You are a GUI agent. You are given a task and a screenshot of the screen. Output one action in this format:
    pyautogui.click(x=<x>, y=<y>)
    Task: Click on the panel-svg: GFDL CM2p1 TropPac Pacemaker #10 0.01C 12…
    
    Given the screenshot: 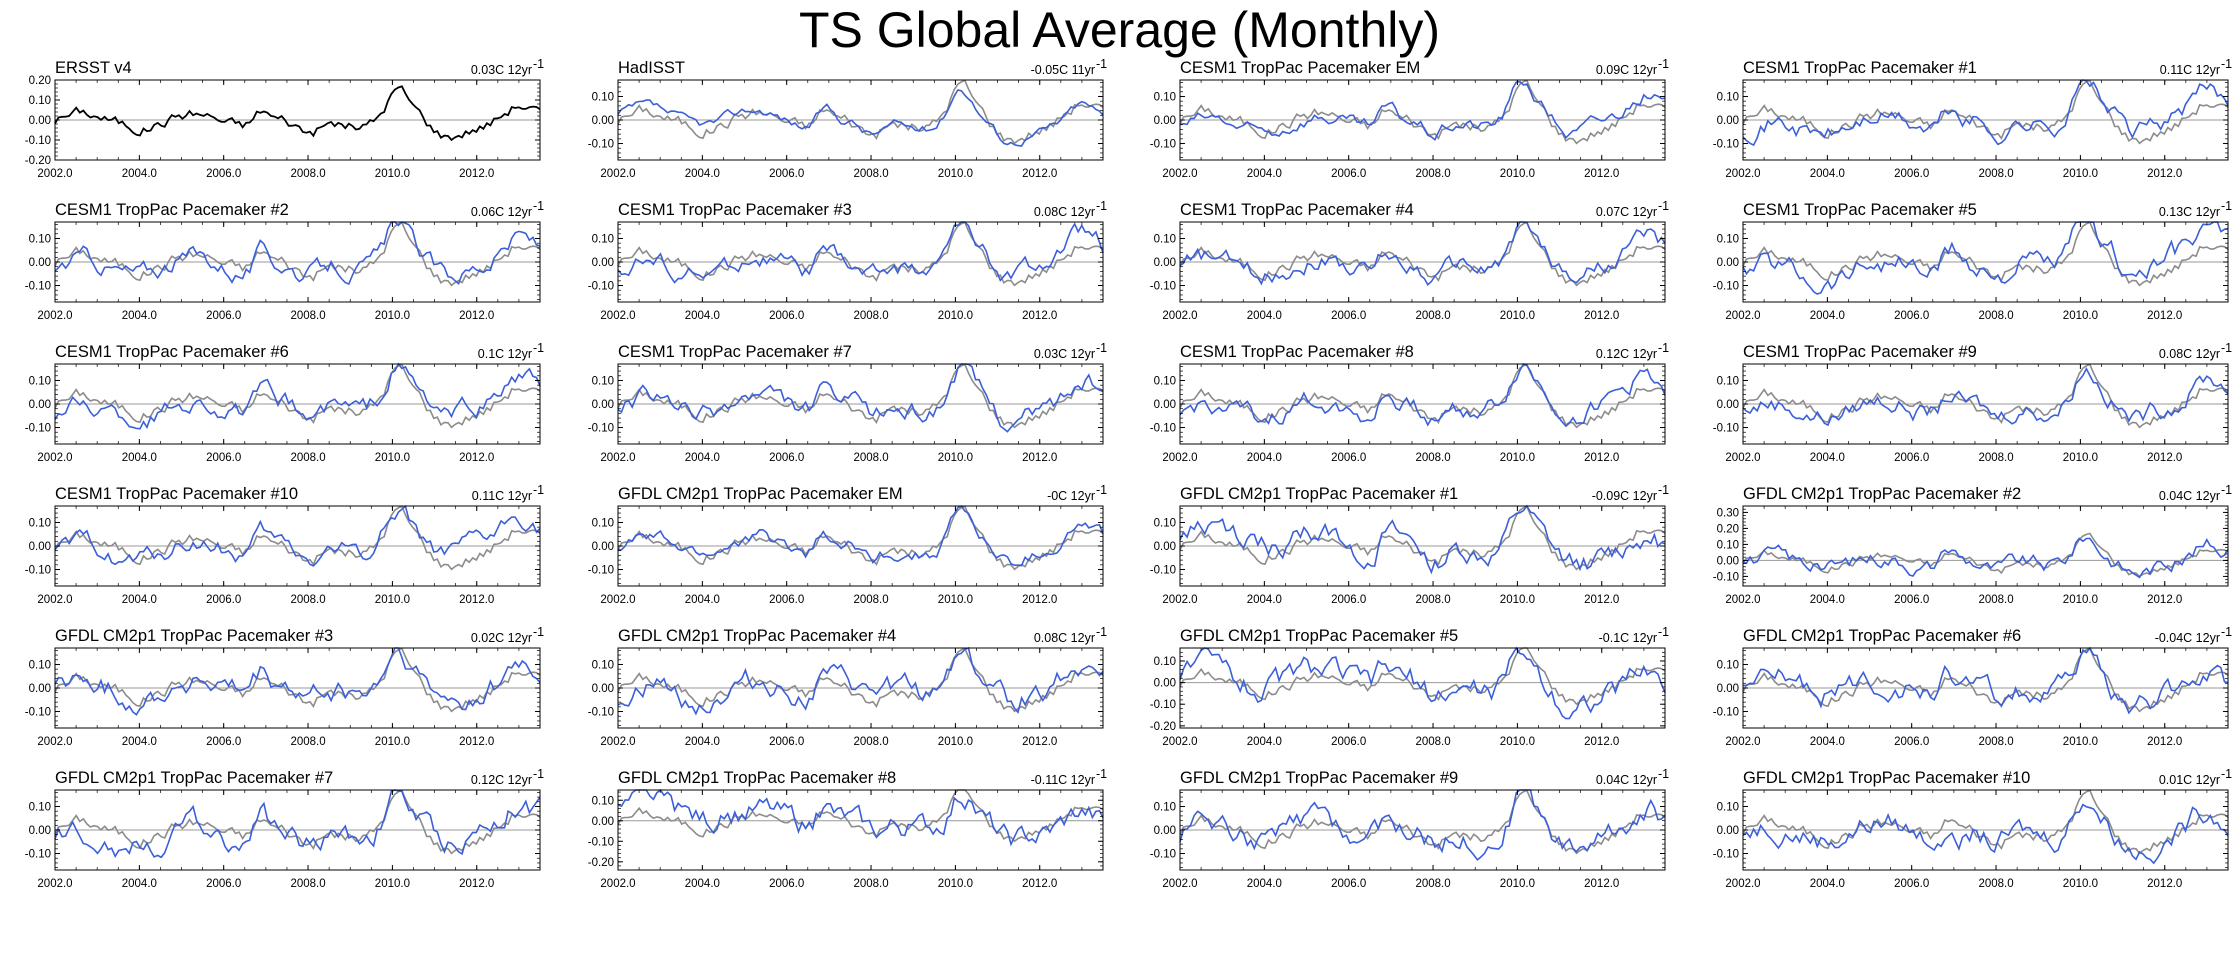 What is the action you would take?
    pyautogui.click(x=1972, y=828)
    